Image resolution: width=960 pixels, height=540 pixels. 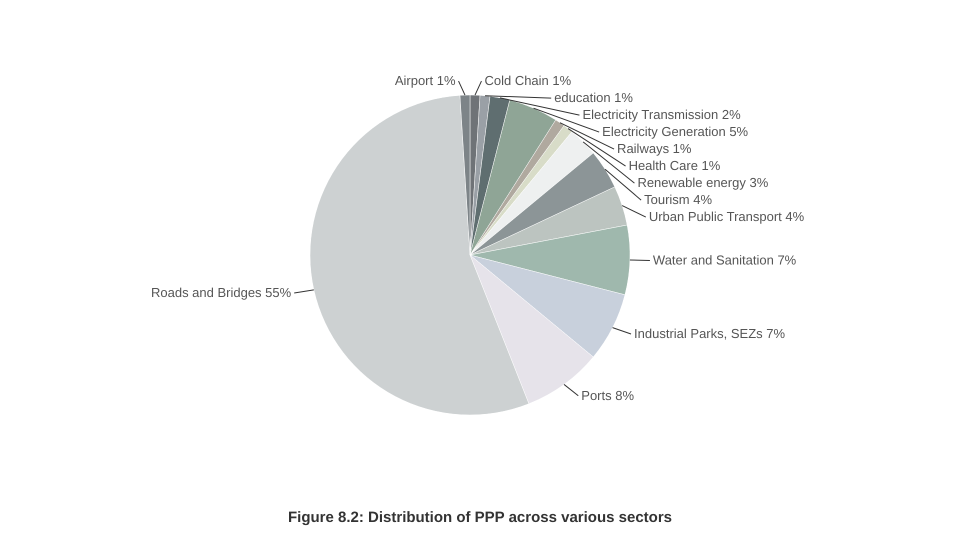 I want to click on slice-label: Health Care 1%, so click(x=674, y=166).